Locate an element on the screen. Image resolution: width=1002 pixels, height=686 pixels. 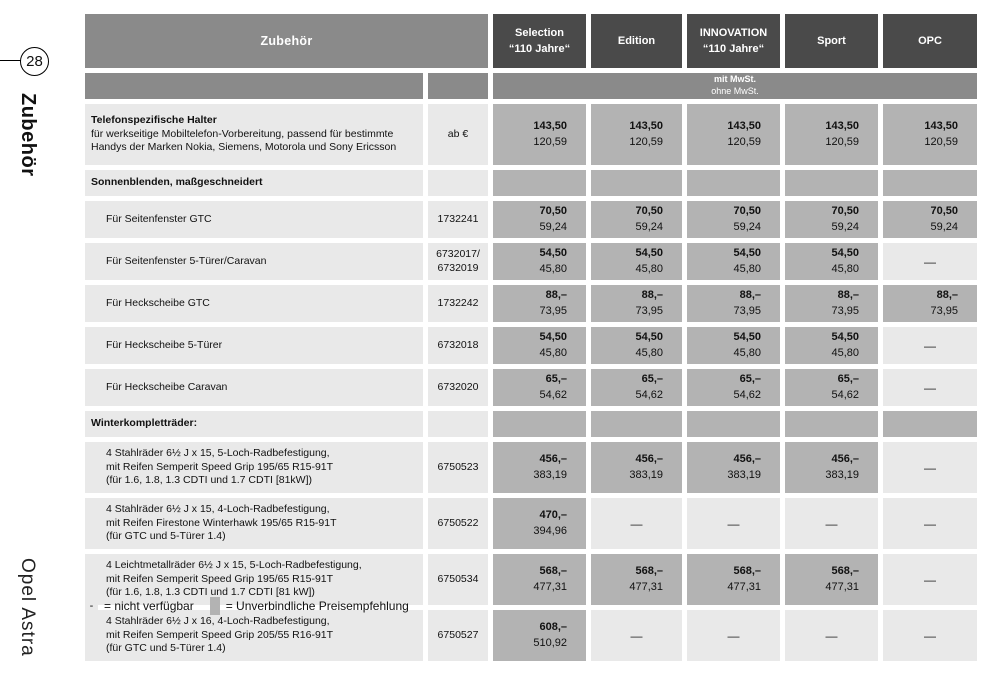
price-gross: 608,– is located at coordinates (553, 626).